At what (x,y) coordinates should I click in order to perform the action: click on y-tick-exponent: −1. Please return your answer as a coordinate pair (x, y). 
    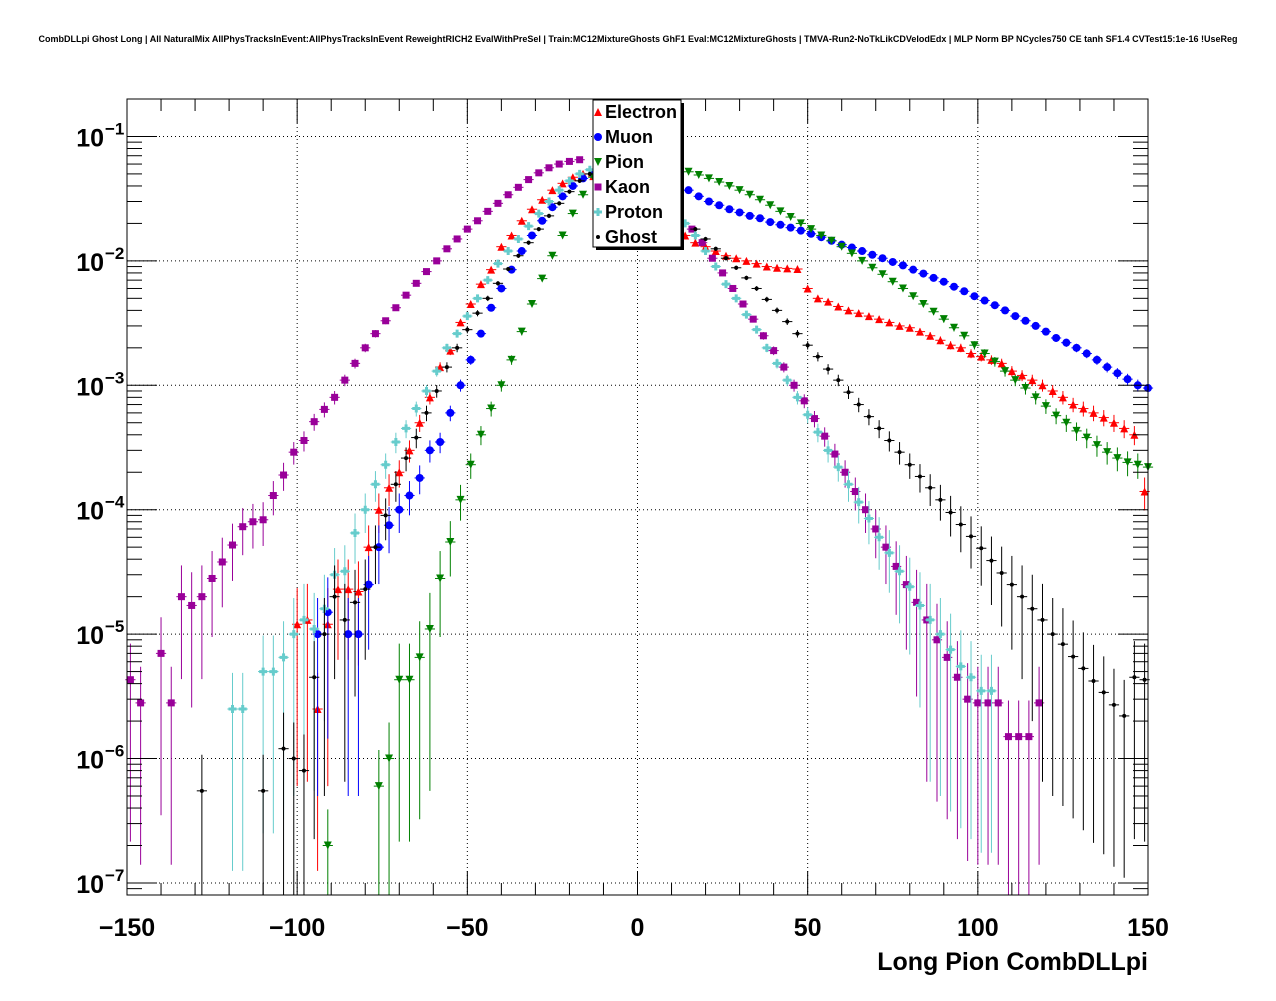
    Looking at the image, I should click on (114, 128).